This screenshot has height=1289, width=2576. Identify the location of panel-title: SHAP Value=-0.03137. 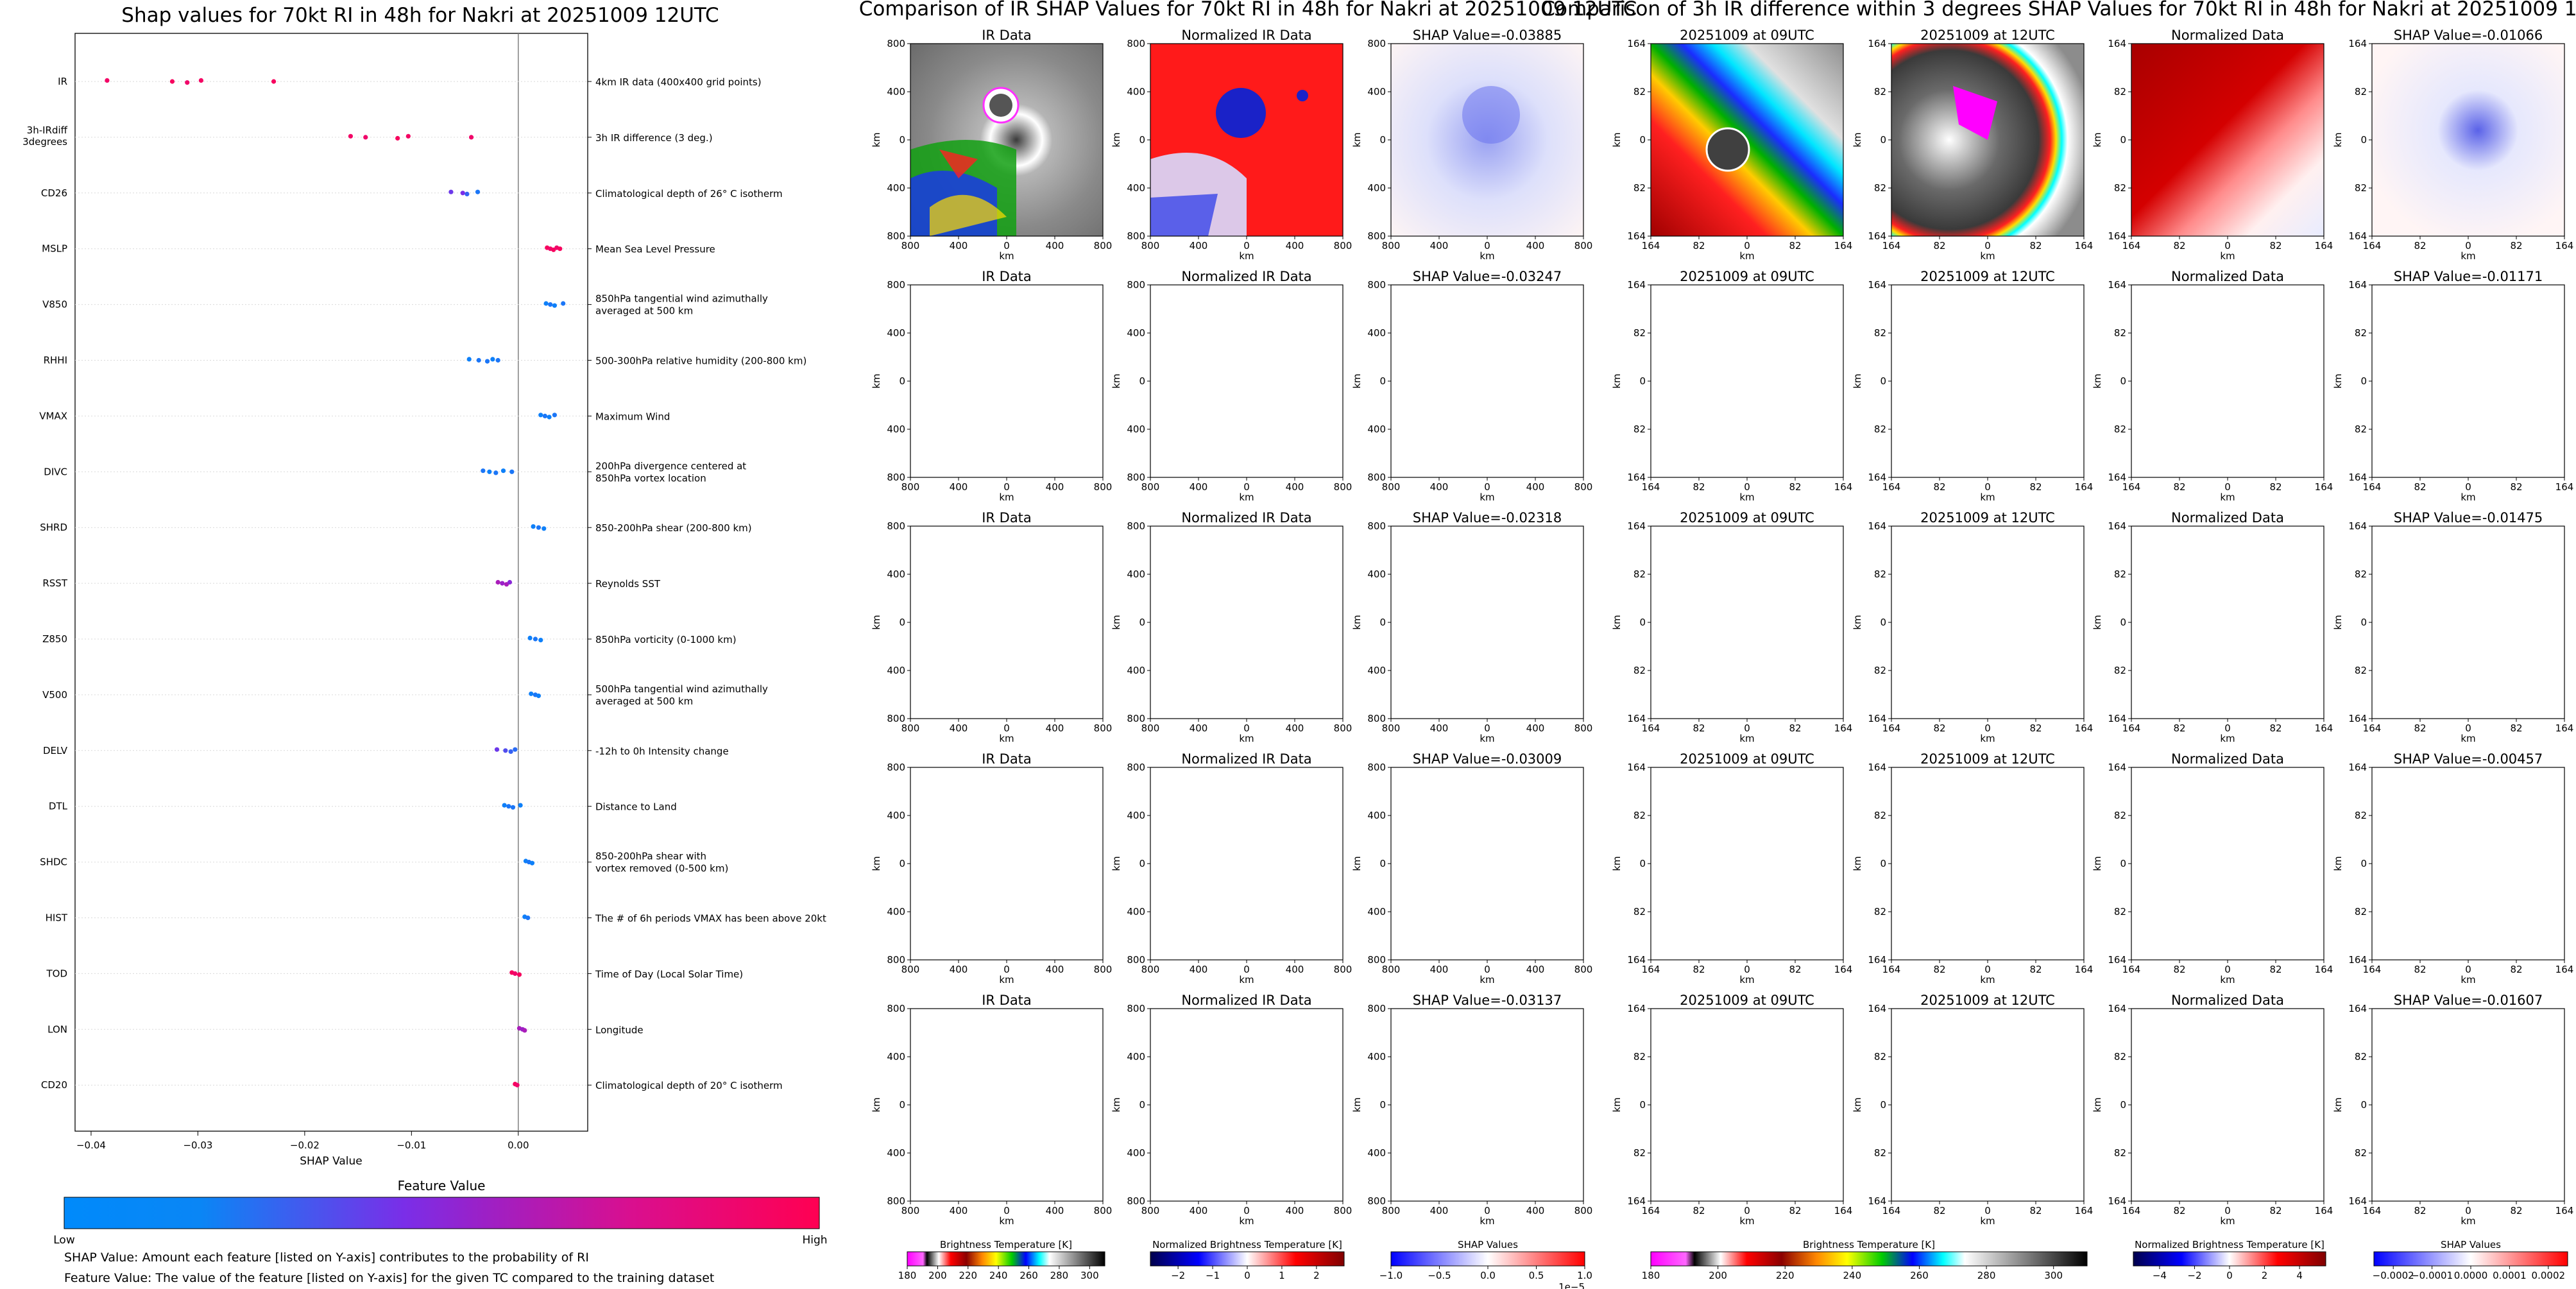
(1487, 1000).